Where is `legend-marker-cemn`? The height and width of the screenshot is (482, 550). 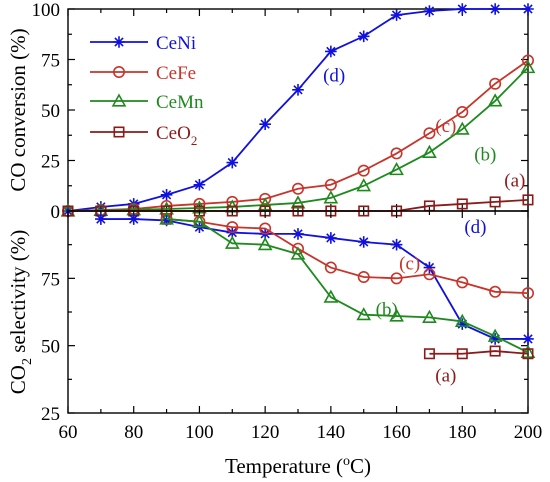 legend-marker-cemn is located at coordinates (119, 100).